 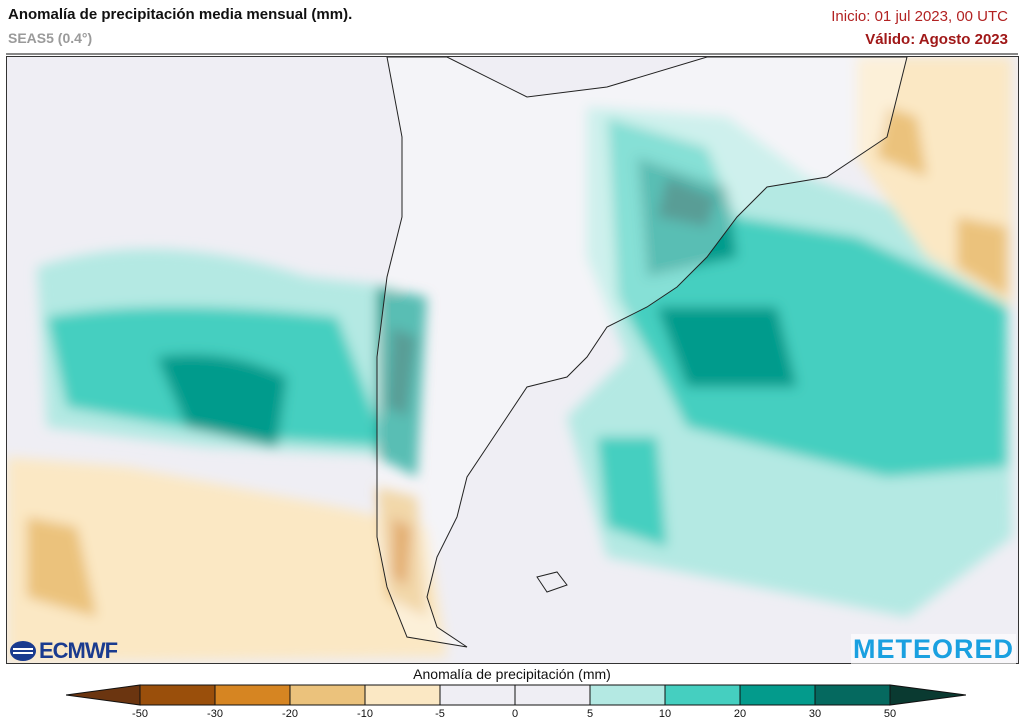 What do you see at coordinates (290, 714) in the screenshot?
I see `legend-tick-label: -20` at bounding box center [290, 714].